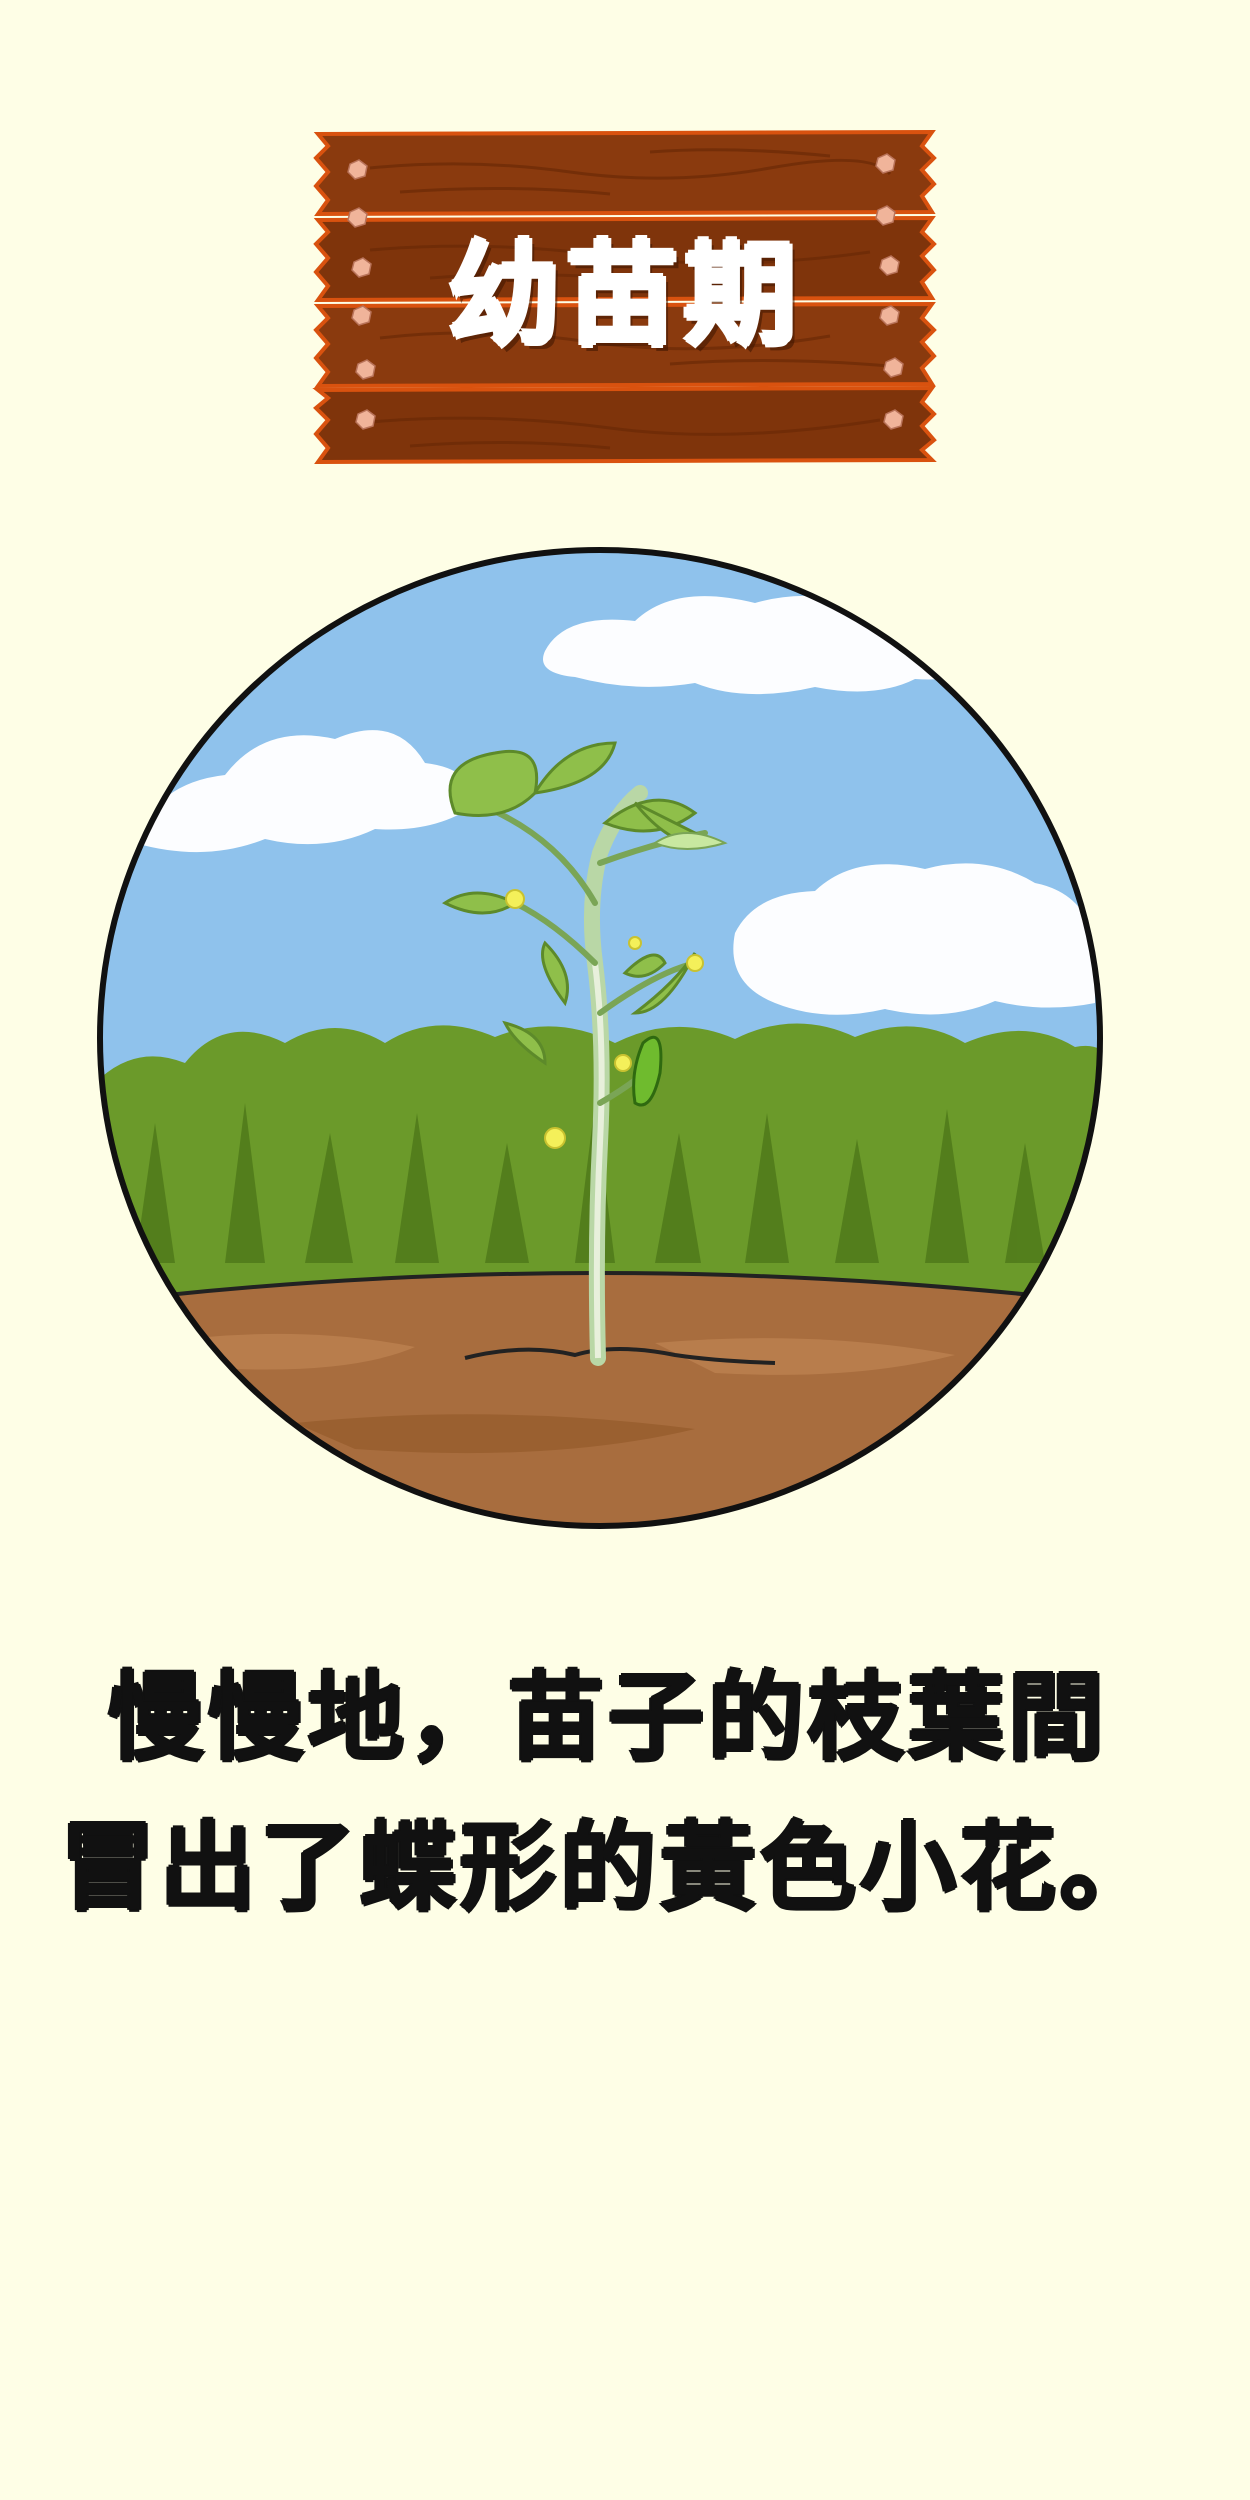 The height and width of the screenshot is (2500, 1250). I want to click on wooden-sign-icon, so click(624, 296).